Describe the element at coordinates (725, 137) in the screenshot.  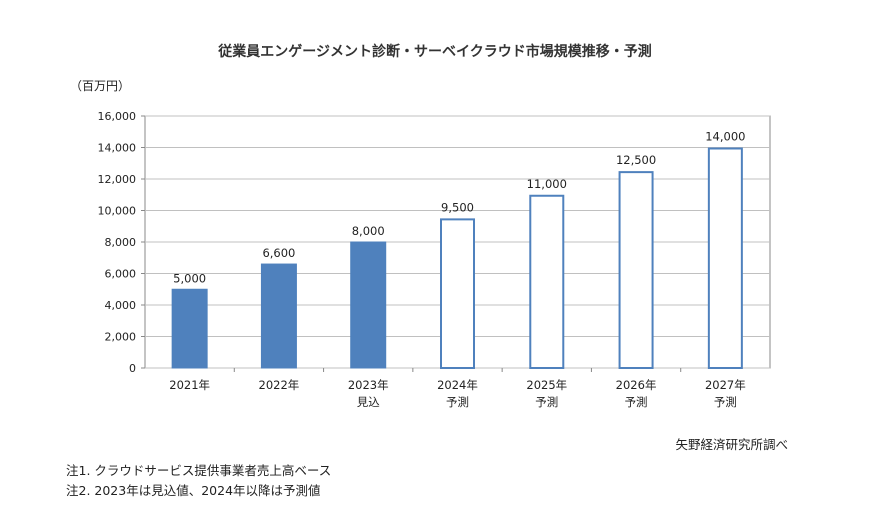
I see `data-label: 14,000` at that location.